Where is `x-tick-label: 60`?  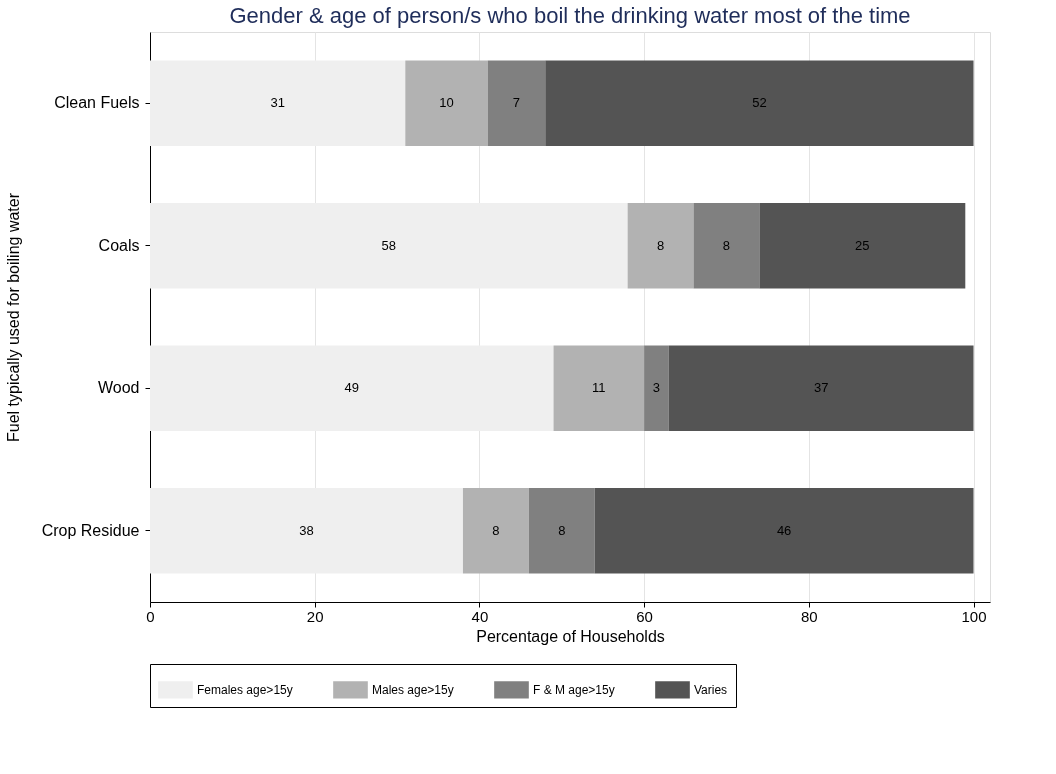
x-tick-label: 60 is located at coordinates (644, 616).